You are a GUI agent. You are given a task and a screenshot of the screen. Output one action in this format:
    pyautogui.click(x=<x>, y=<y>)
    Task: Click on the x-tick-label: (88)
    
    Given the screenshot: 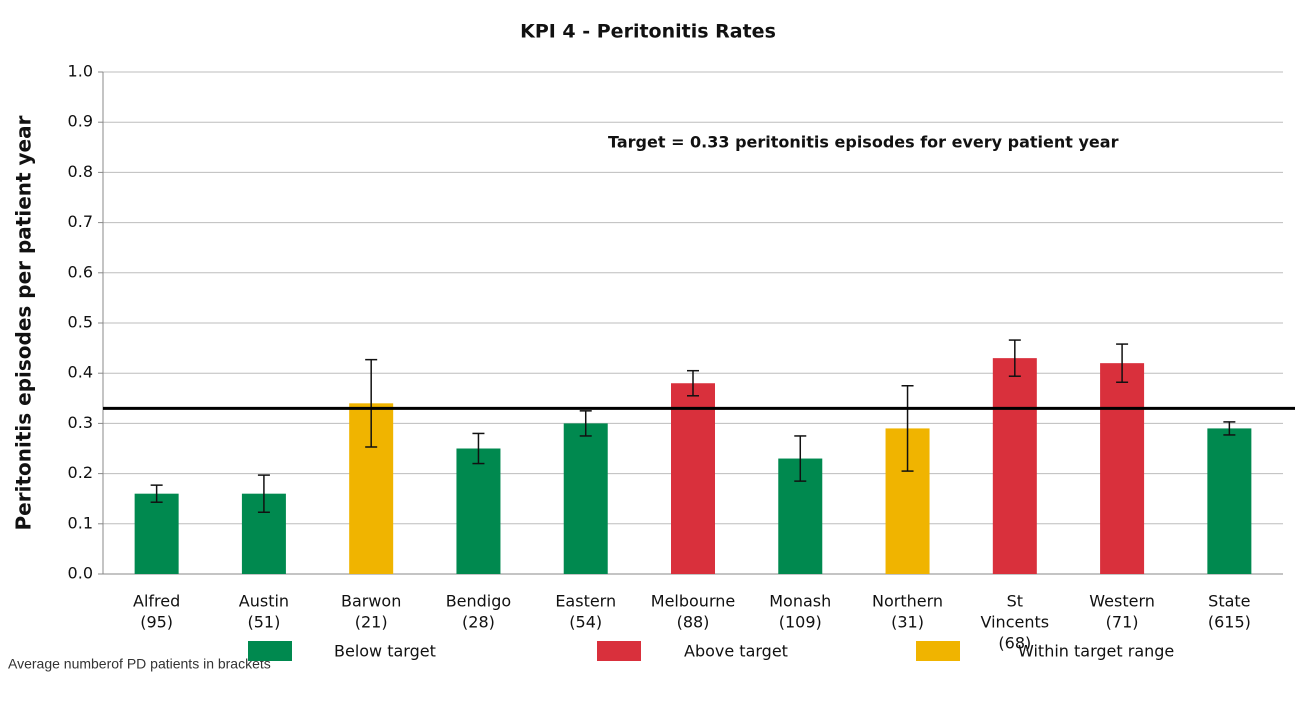 What is the action you would take?
    pyautogui.click(x=693, y=622)
    